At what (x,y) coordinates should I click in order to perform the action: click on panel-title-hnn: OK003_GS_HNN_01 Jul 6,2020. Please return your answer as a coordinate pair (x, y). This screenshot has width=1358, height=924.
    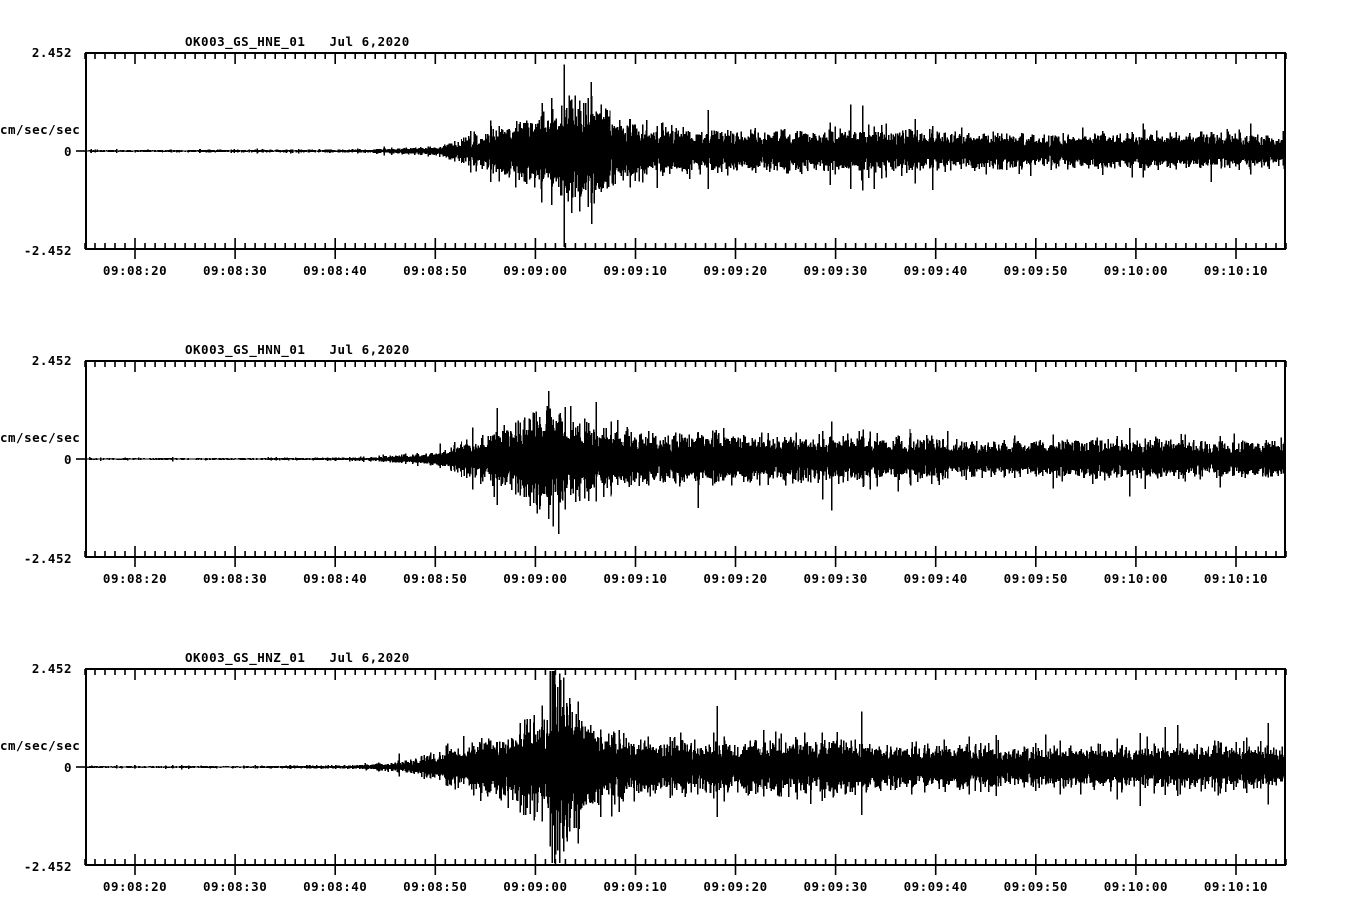
    Looking at the image, I should click on (297, 349).